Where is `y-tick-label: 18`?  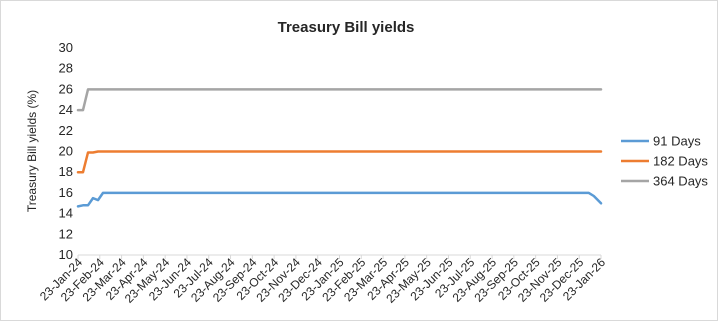
y-tick-label: 18 is located at coordinates (66, 171).